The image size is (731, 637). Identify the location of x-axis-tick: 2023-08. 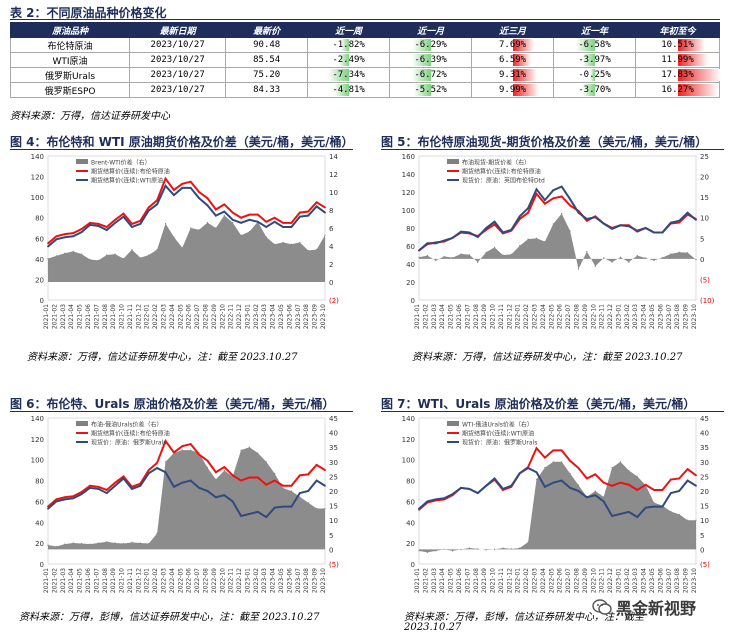
(306, 580).